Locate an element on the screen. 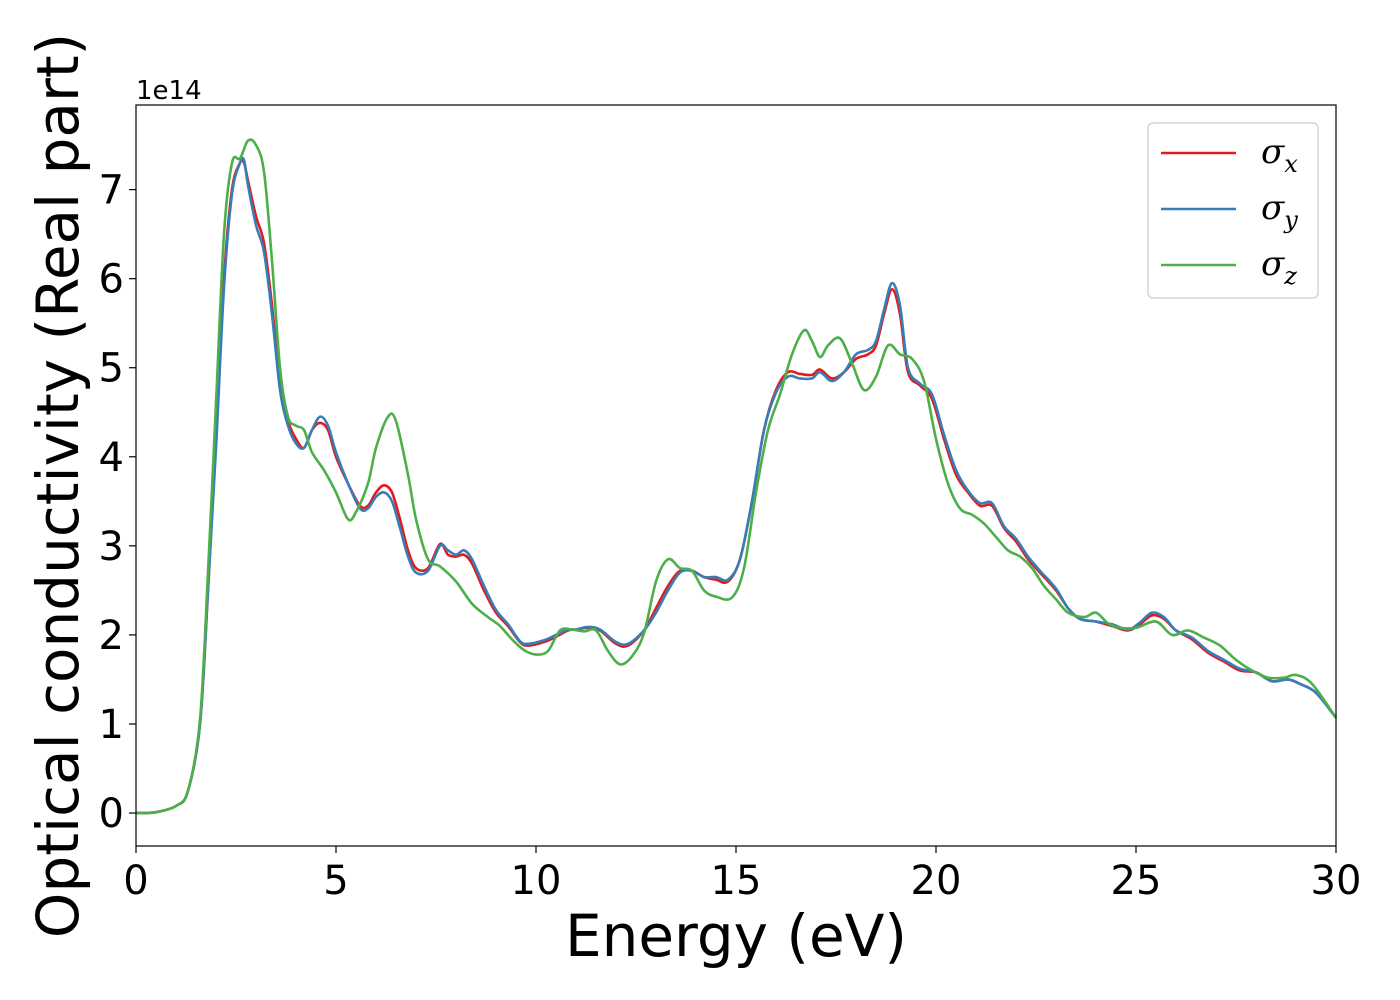 This screenshot has width=1400, height=1000. y-axis: 0 1 2 3 4 5 6 7 is located at coordinates (117, 502).